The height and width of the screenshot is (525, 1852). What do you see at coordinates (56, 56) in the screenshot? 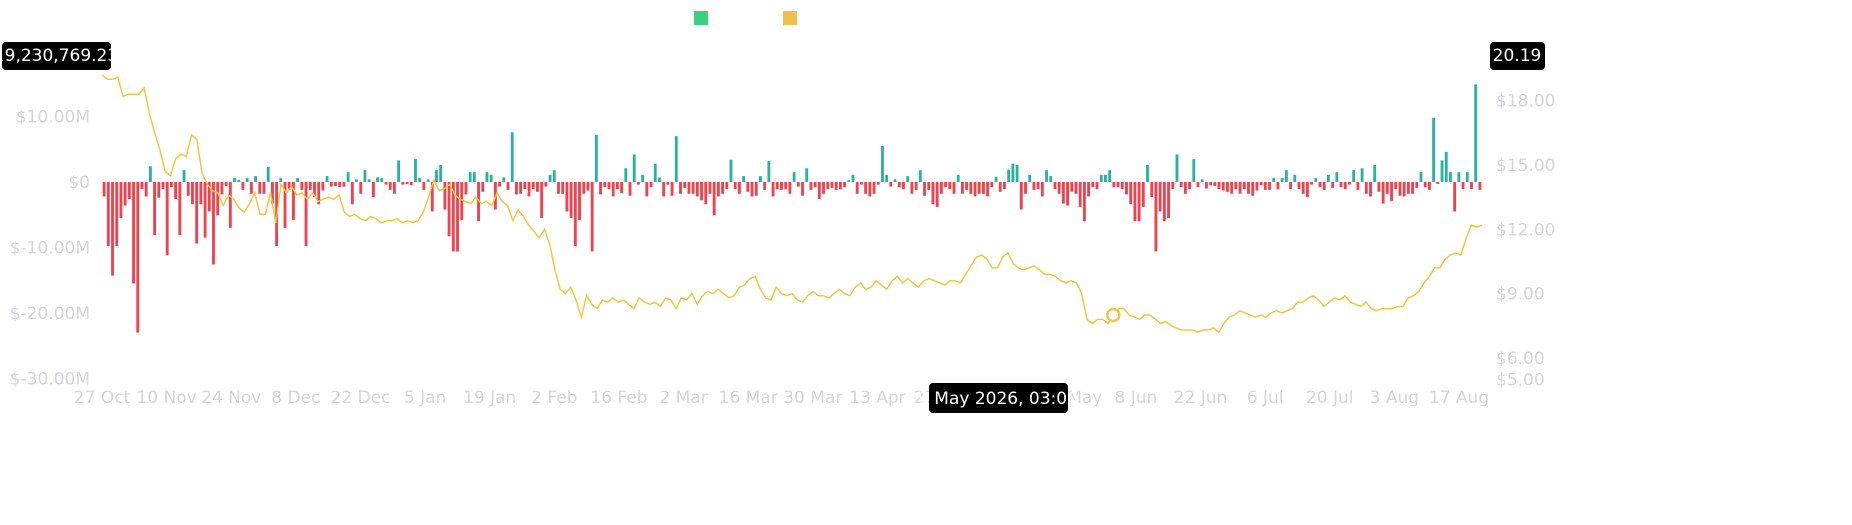
I see `left-value-badge-bg` at bounding box center [56, 56].